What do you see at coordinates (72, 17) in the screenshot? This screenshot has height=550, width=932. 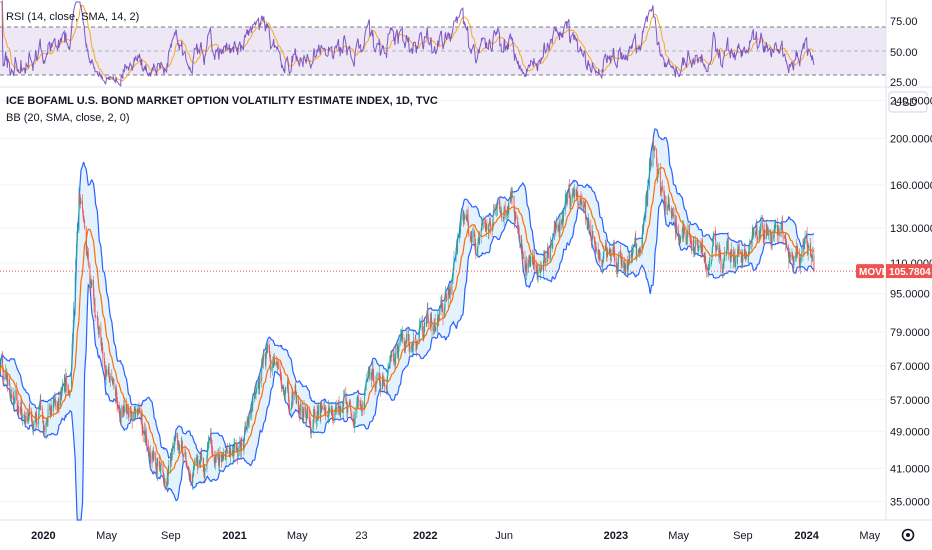 I see `rsi-label: RSI (14, close, SMA, 14, 2)` at bounding box center [72, 17].